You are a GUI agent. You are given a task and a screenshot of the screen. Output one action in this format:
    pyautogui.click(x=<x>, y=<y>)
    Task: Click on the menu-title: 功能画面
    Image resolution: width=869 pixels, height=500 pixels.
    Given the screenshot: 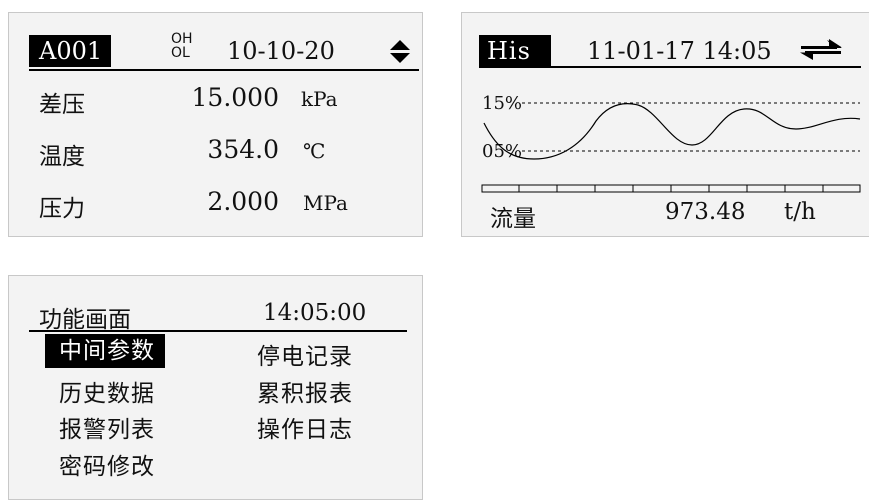 What is the action you would take?
    pyautogui.click(x=85, y=320)
    